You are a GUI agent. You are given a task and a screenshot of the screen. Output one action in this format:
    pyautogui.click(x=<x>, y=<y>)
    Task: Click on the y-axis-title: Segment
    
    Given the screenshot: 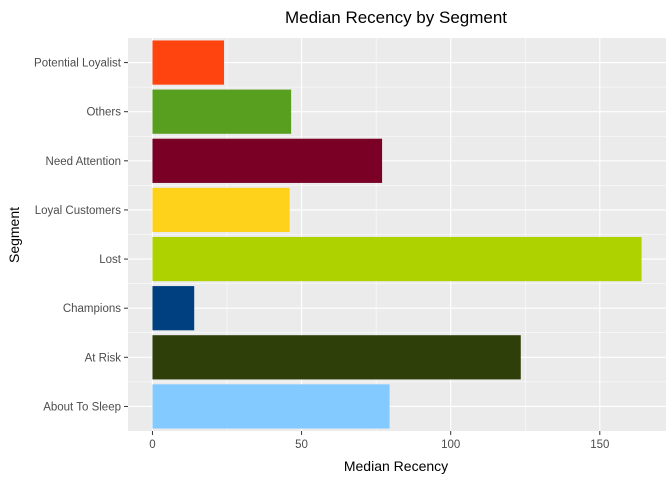 What is the action you would take?
    pyautogui.click(x=14, y=235)
    